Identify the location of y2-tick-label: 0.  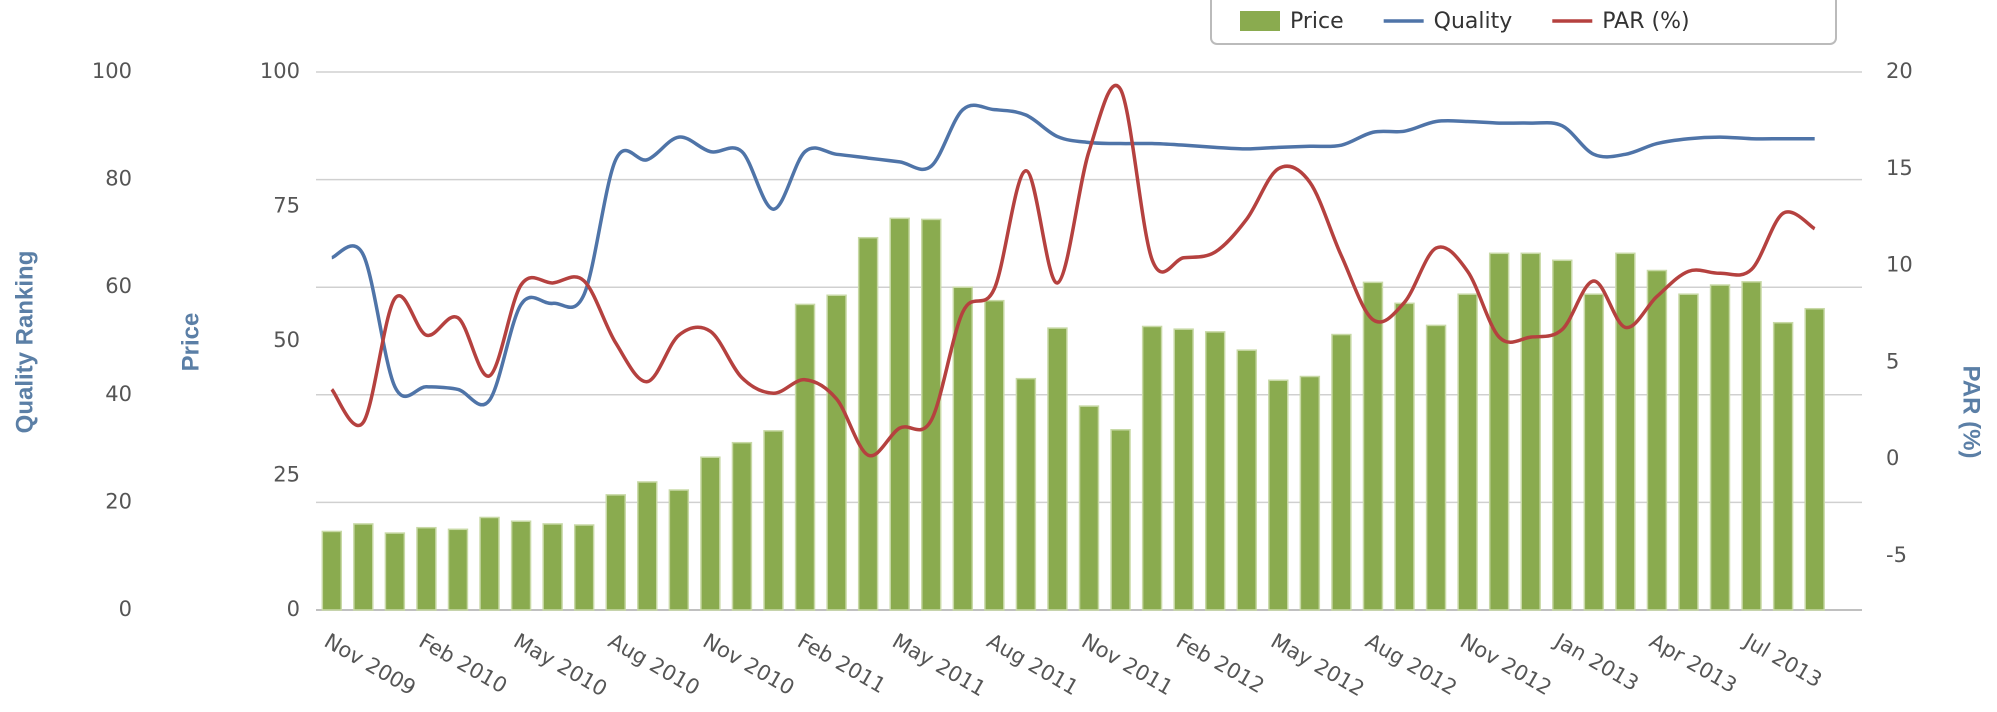
(1892, 458).